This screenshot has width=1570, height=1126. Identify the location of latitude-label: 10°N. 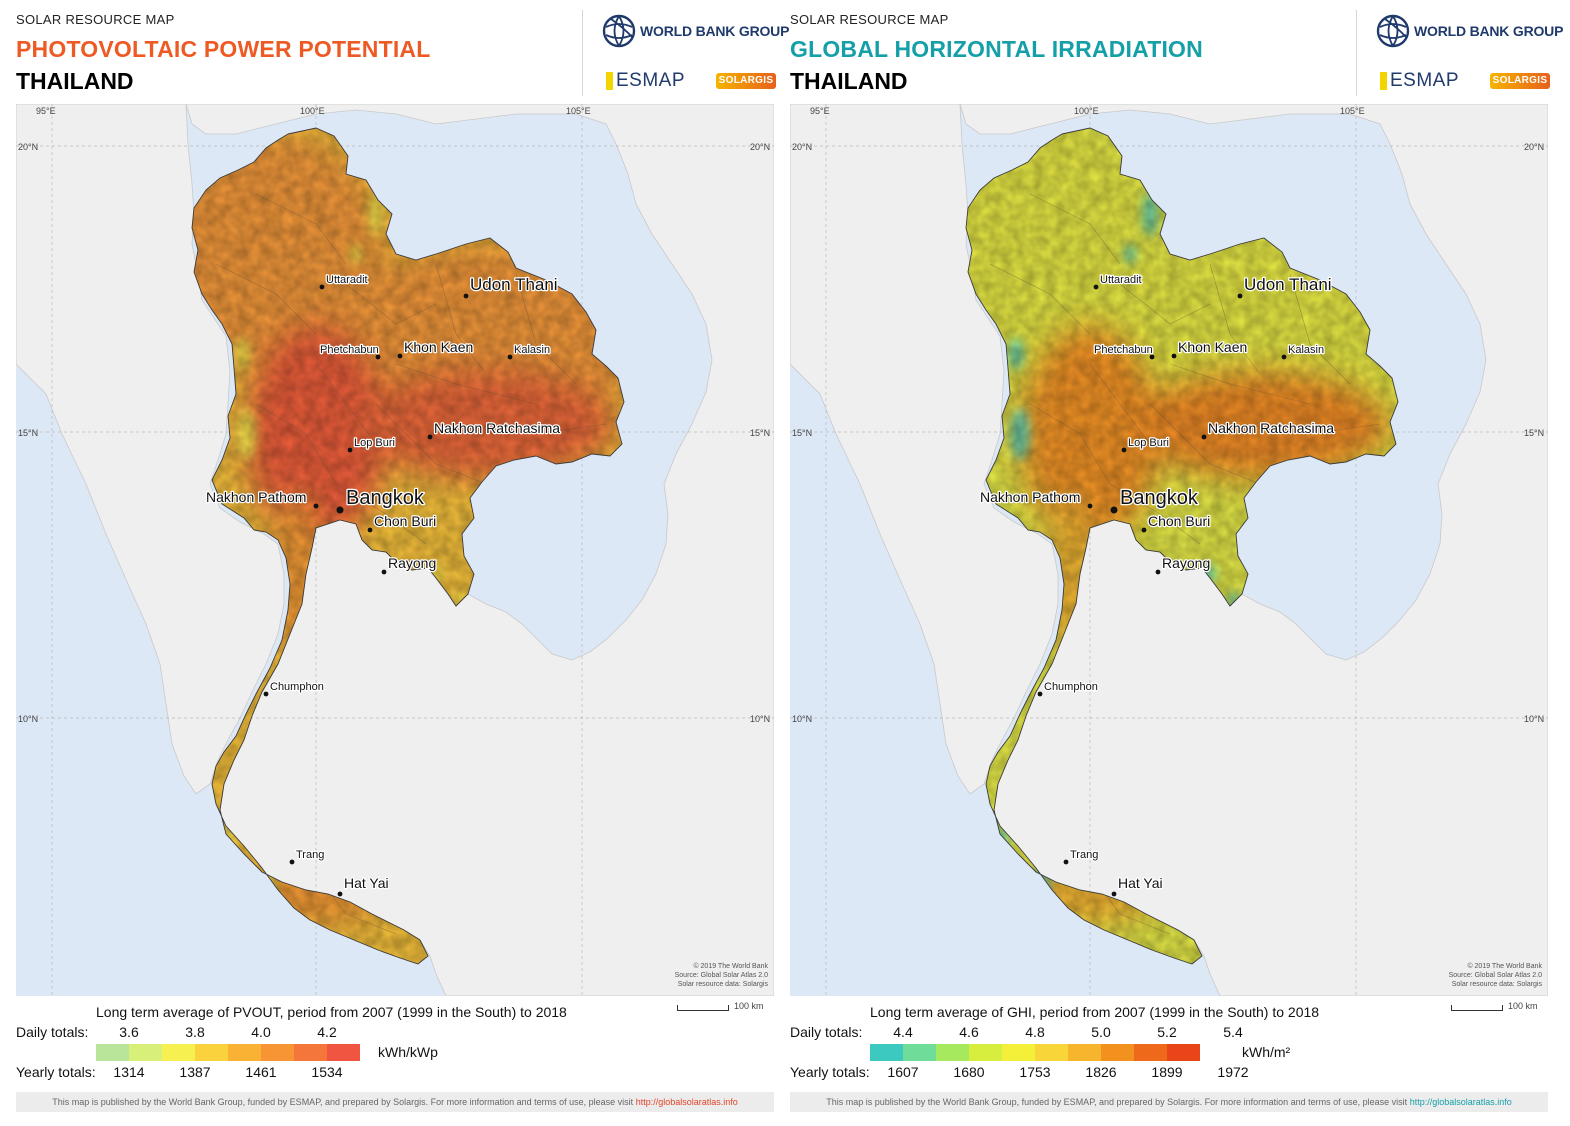
(1534, 719).